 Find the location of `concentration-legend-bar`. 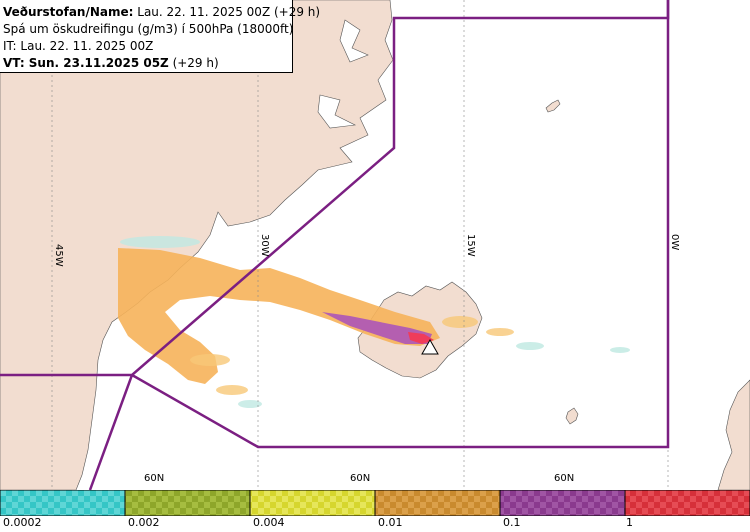

concentration-legend-bar is located at coordinates (375, 503).